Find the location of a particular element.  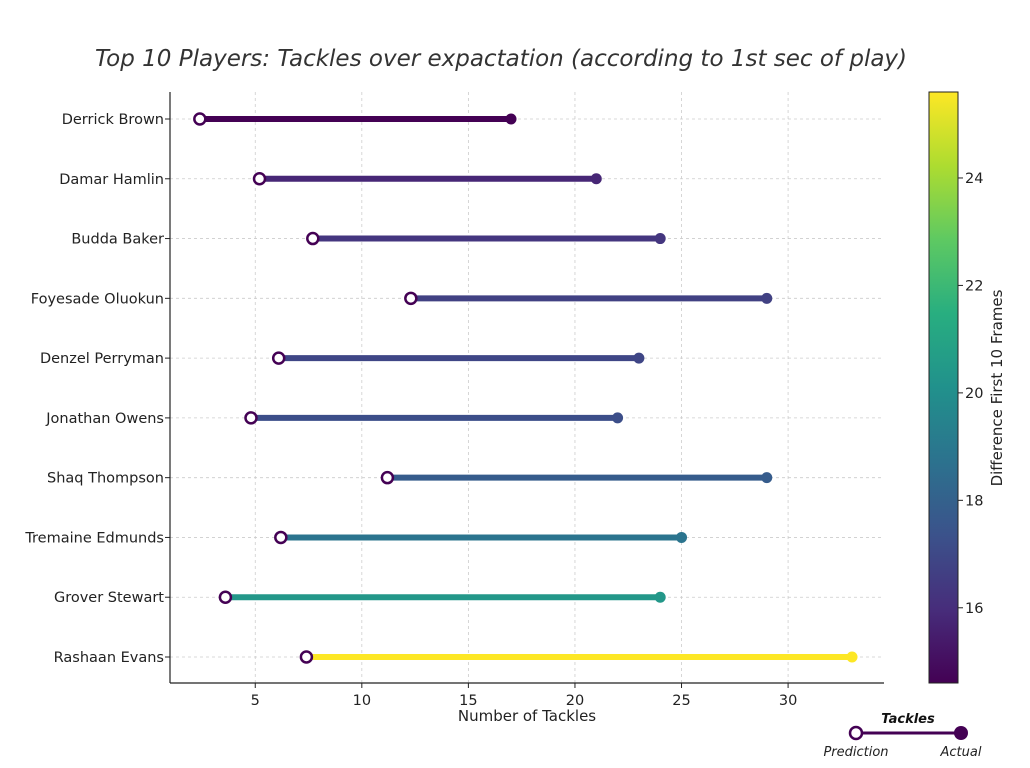

legend-prediction-label: Prediction is located at coordinates (855, 752).